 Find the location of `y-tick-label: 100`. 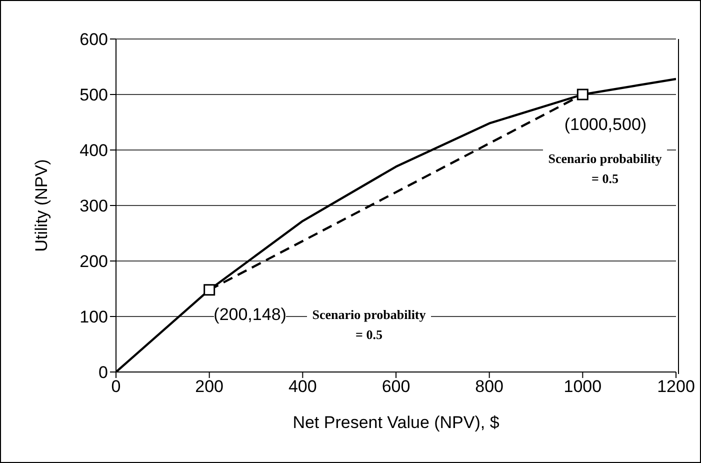

y-tick-label: 100 is located at coordinates (94, 317).